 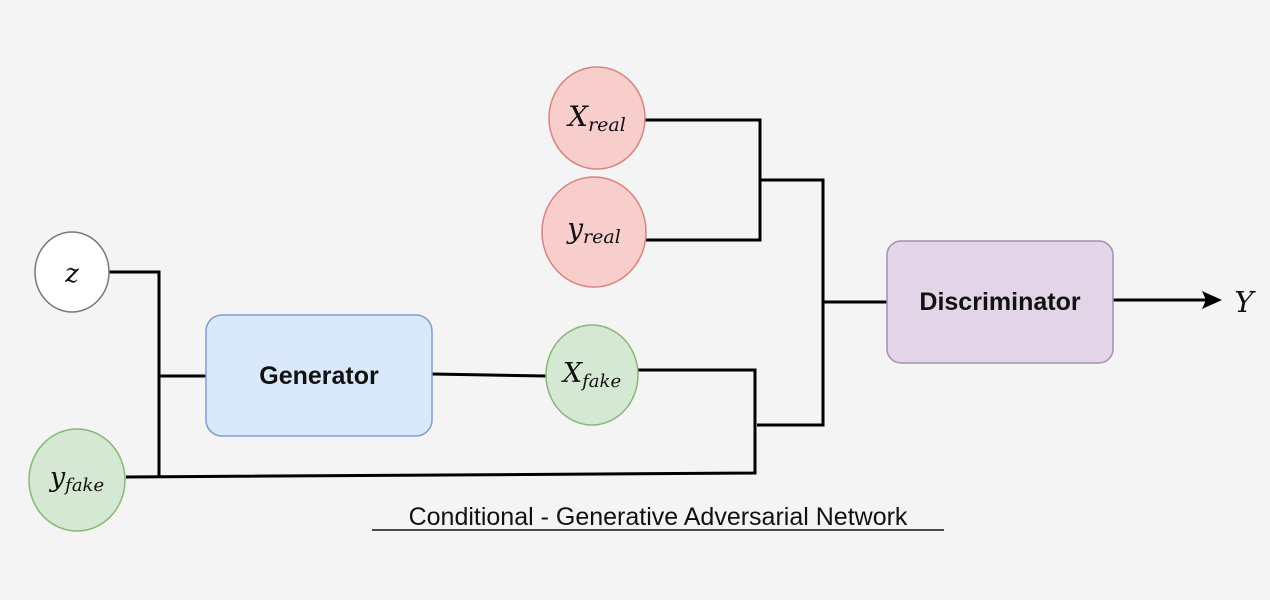 I want to click on generator-box, so click(x=319, y=375).